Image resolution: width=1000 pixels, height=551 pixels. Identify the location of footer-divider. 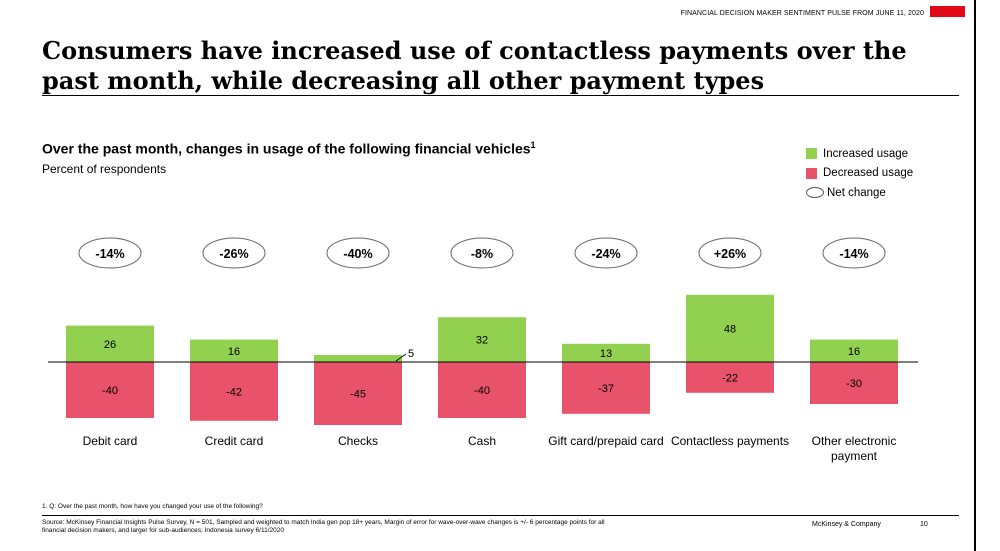
(500, 515).